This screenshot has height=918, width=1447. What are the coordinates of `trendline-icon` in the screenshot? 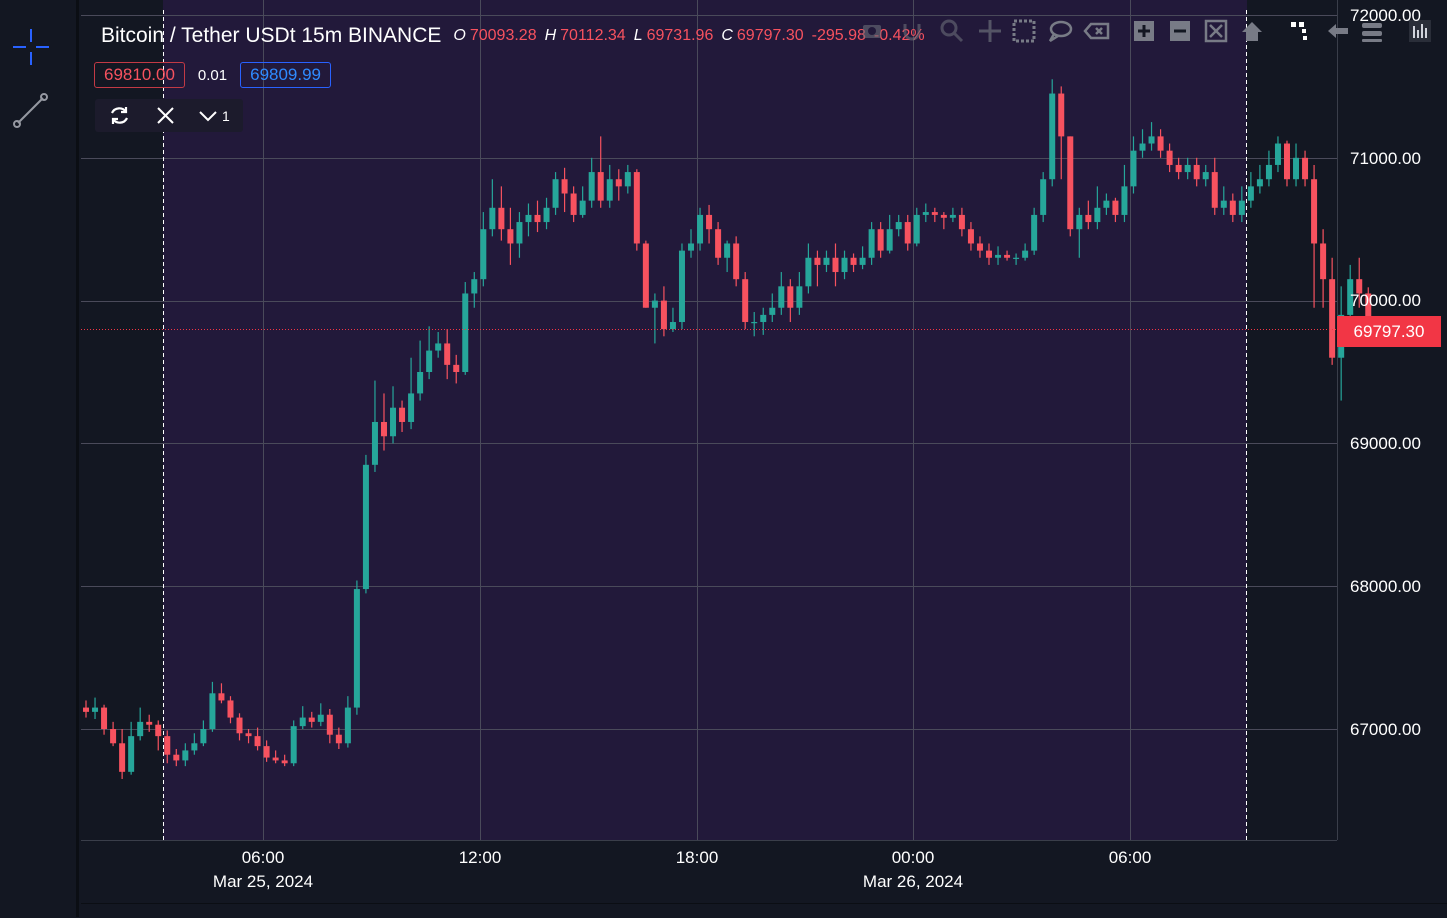 It's located at (31, 111).